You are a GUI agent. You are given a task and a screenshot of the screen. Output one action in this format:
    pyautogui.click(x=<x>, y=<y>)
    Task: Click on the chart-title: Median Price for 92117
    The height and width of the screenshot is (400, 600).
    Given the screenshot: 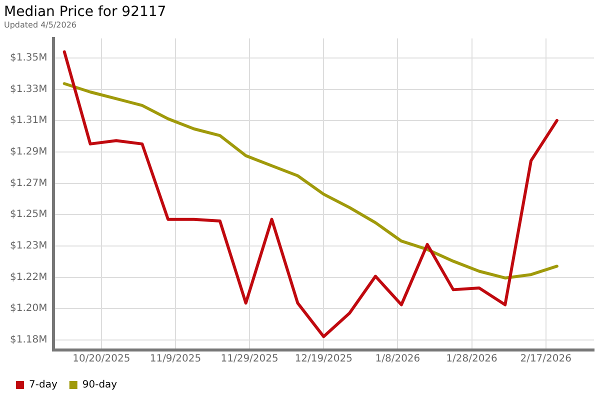 What is the action you would take?
    pyautogui.click(x=85, y=12)
    